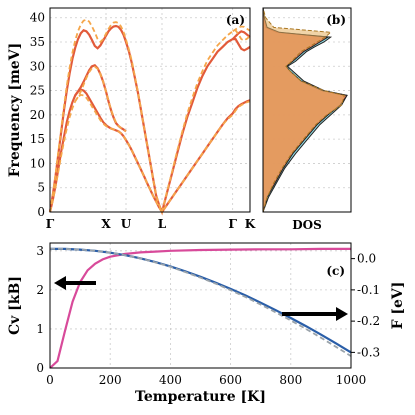 The height and width of the screenshot is (415, 415). Describe the element at coordinates (37, 139) in the screenshot. I see `y-tick-label: 15` at that location.